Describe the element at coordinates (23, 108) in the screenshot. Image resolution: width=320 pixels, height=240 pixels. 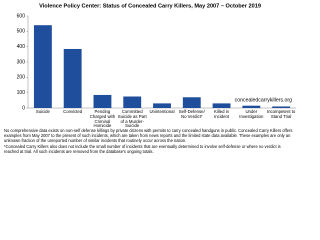
I see `y-tick-label: 0` at that location.